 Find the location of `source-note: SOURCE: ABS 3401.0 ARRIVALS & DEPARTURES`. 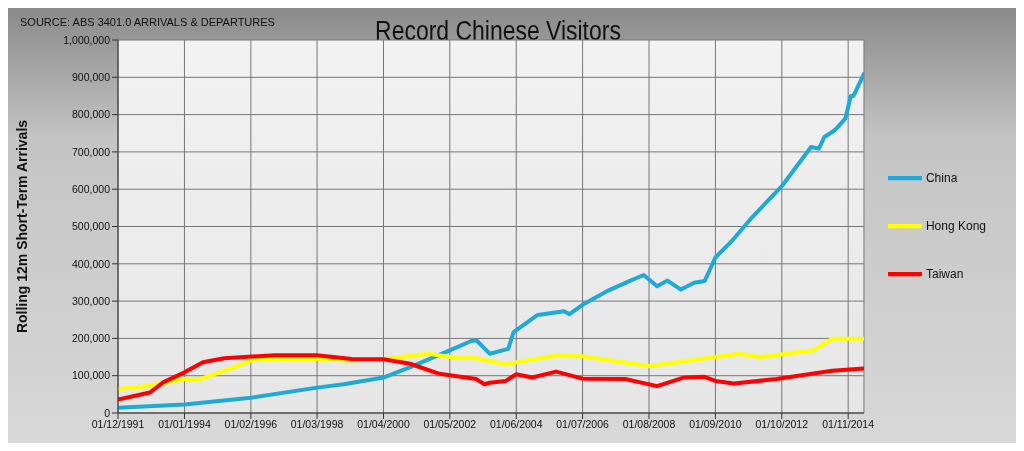

source-note: SOURCE: ABS 3401.0 ARRIVALS & DEPARTURES is located at coordinates (147, 22).